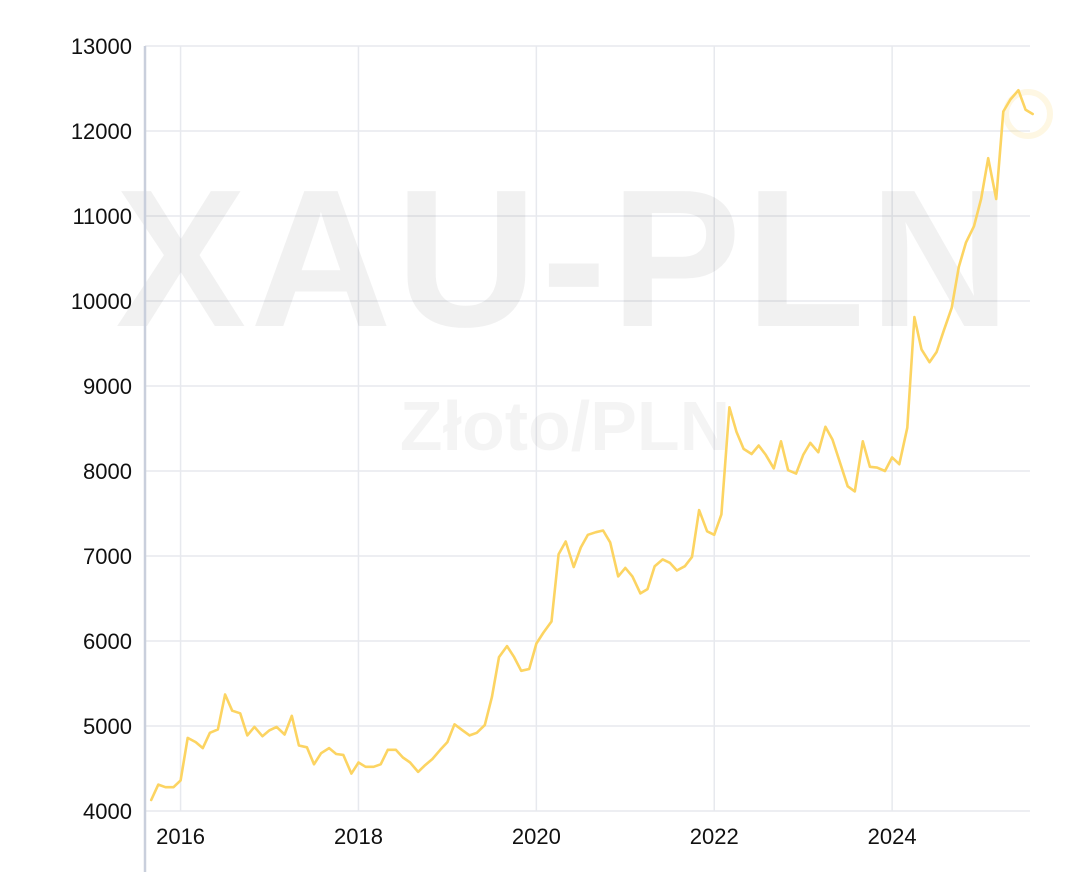 The width and height of the screenshot is (1080, 872). I want to click on x-tick-label: 2020, so click(536, 836).